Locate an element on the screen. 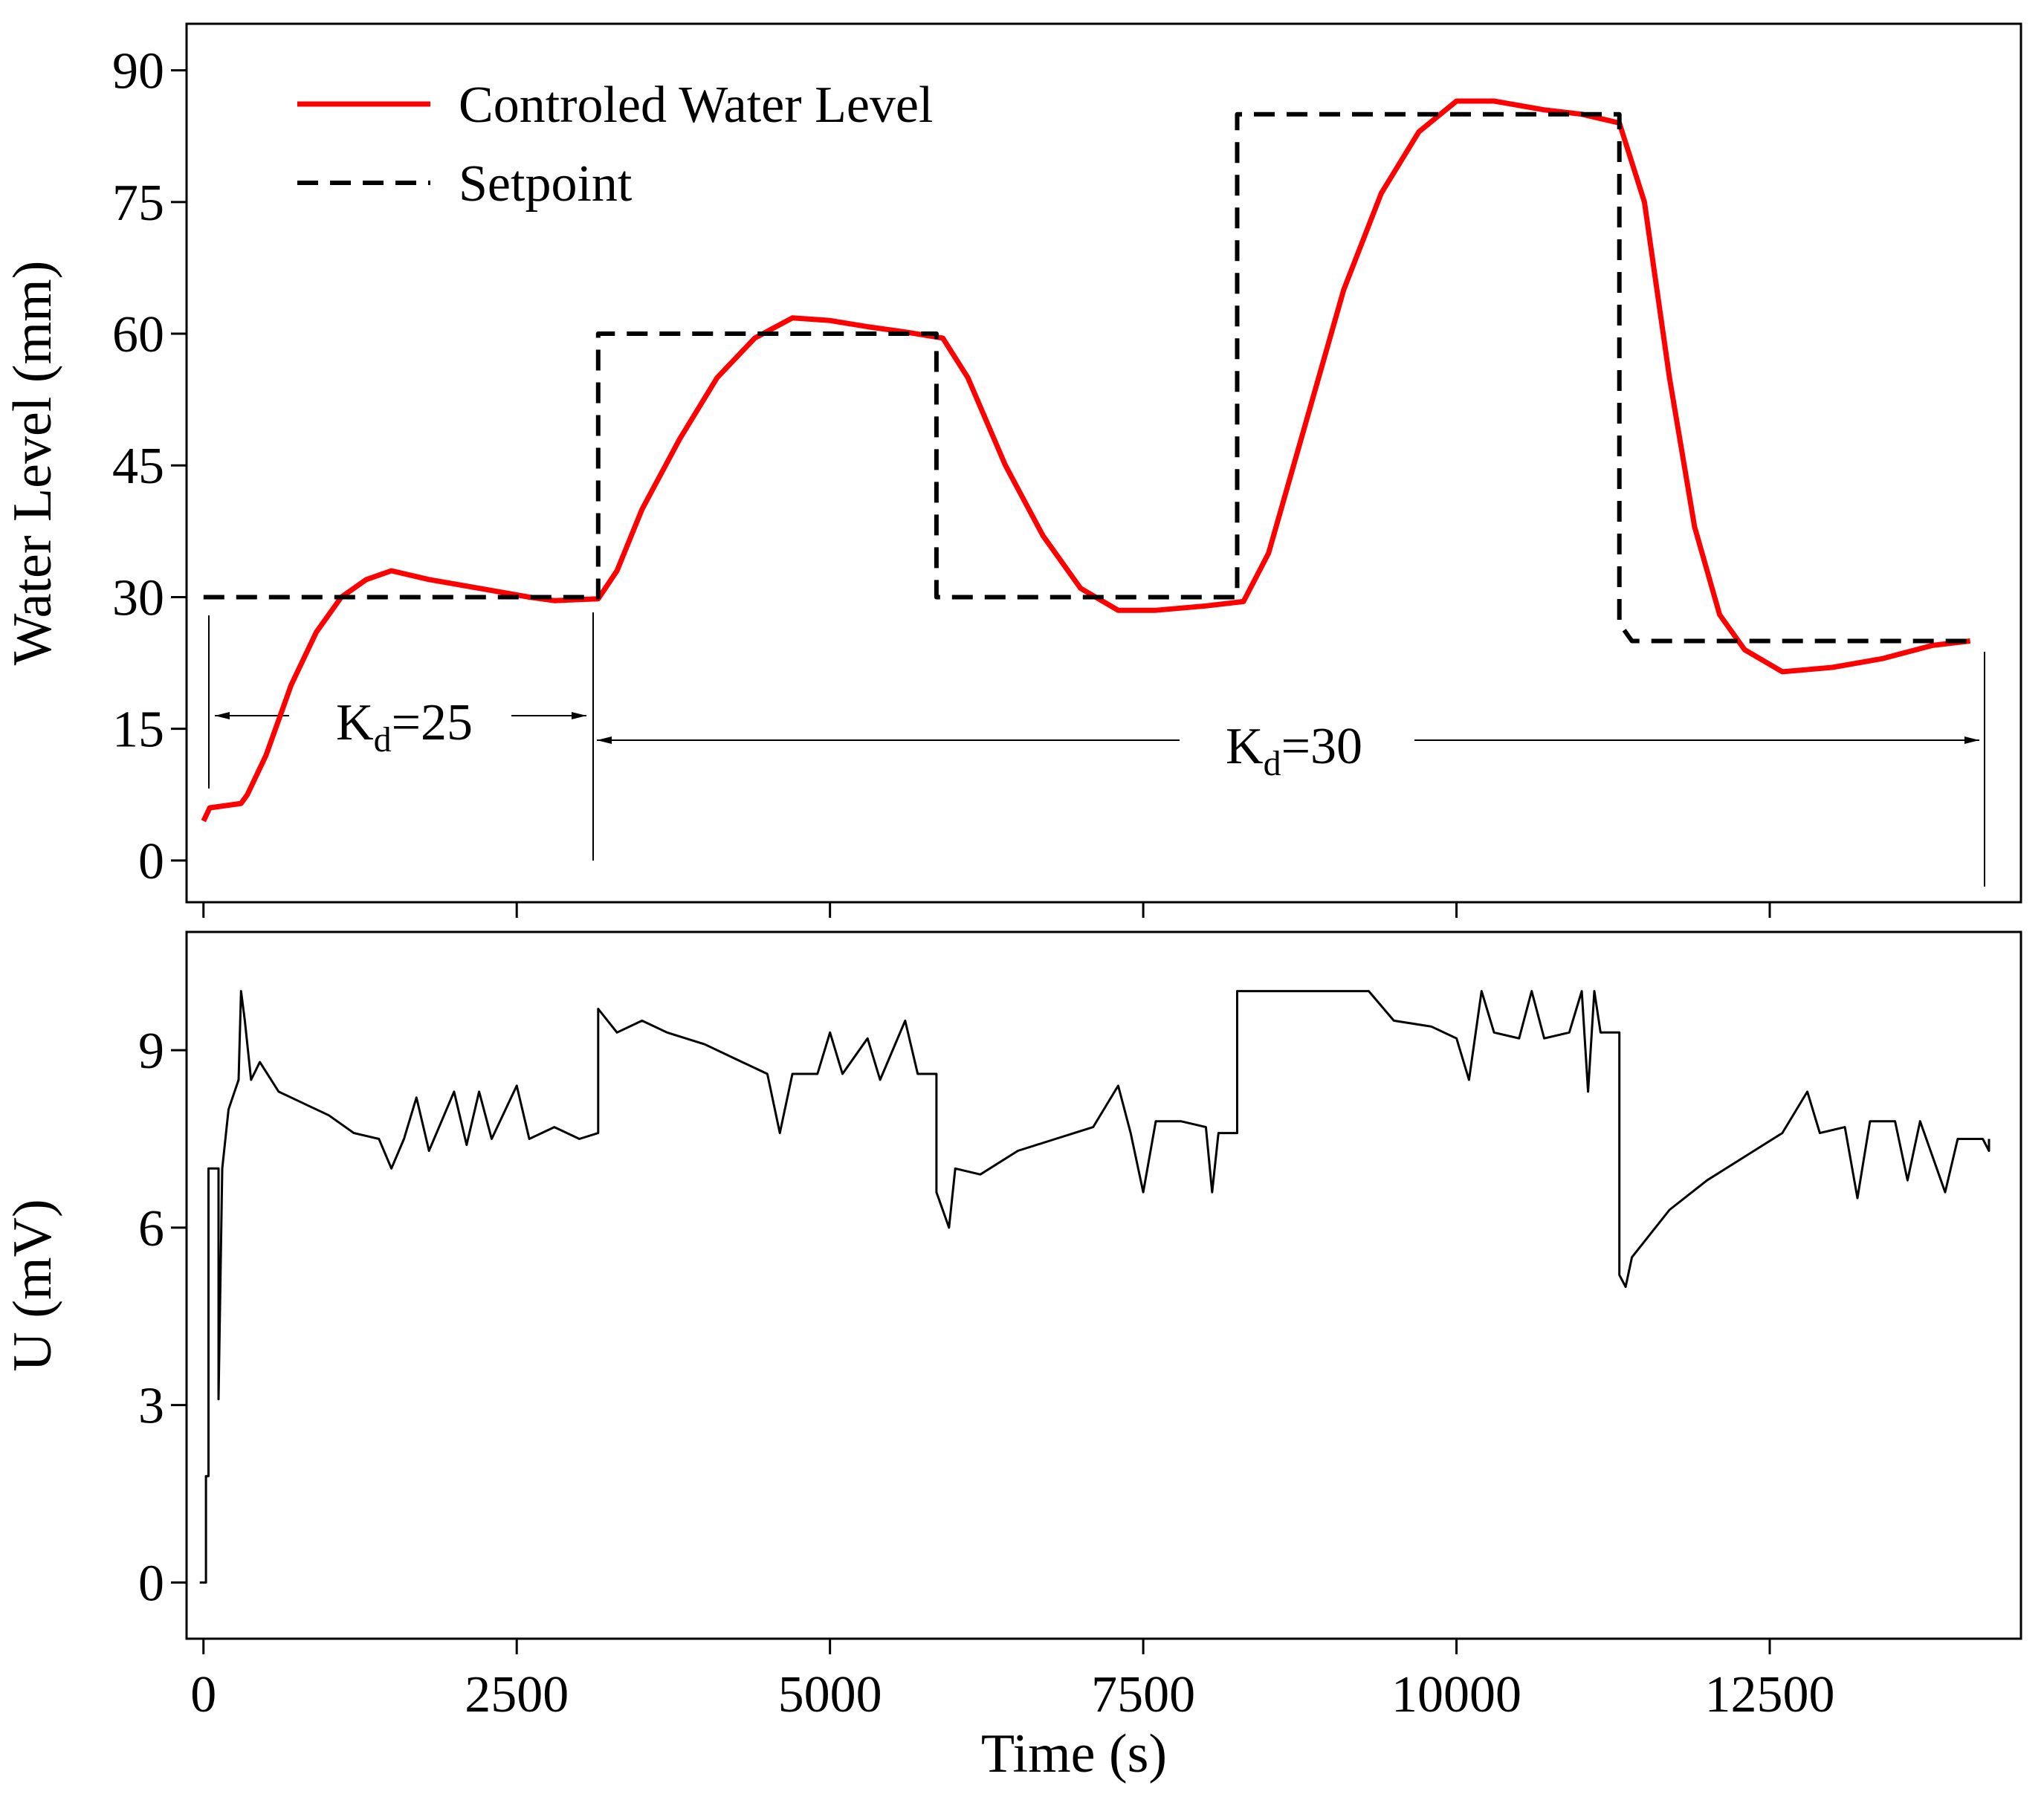 The height and width of the screenshot is (1797, 2044). y-tick-label: 75 is located at coordinates (138, 203).